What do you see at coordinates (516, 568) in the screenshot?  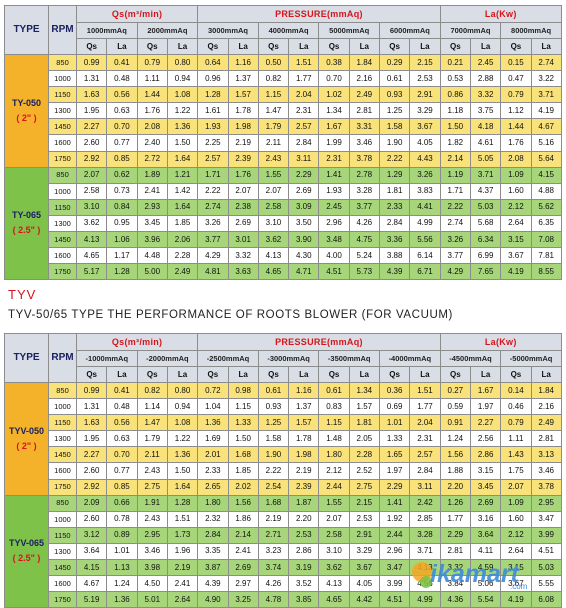 I see `value-cell: 3.15` at bounding box center [516, 568].